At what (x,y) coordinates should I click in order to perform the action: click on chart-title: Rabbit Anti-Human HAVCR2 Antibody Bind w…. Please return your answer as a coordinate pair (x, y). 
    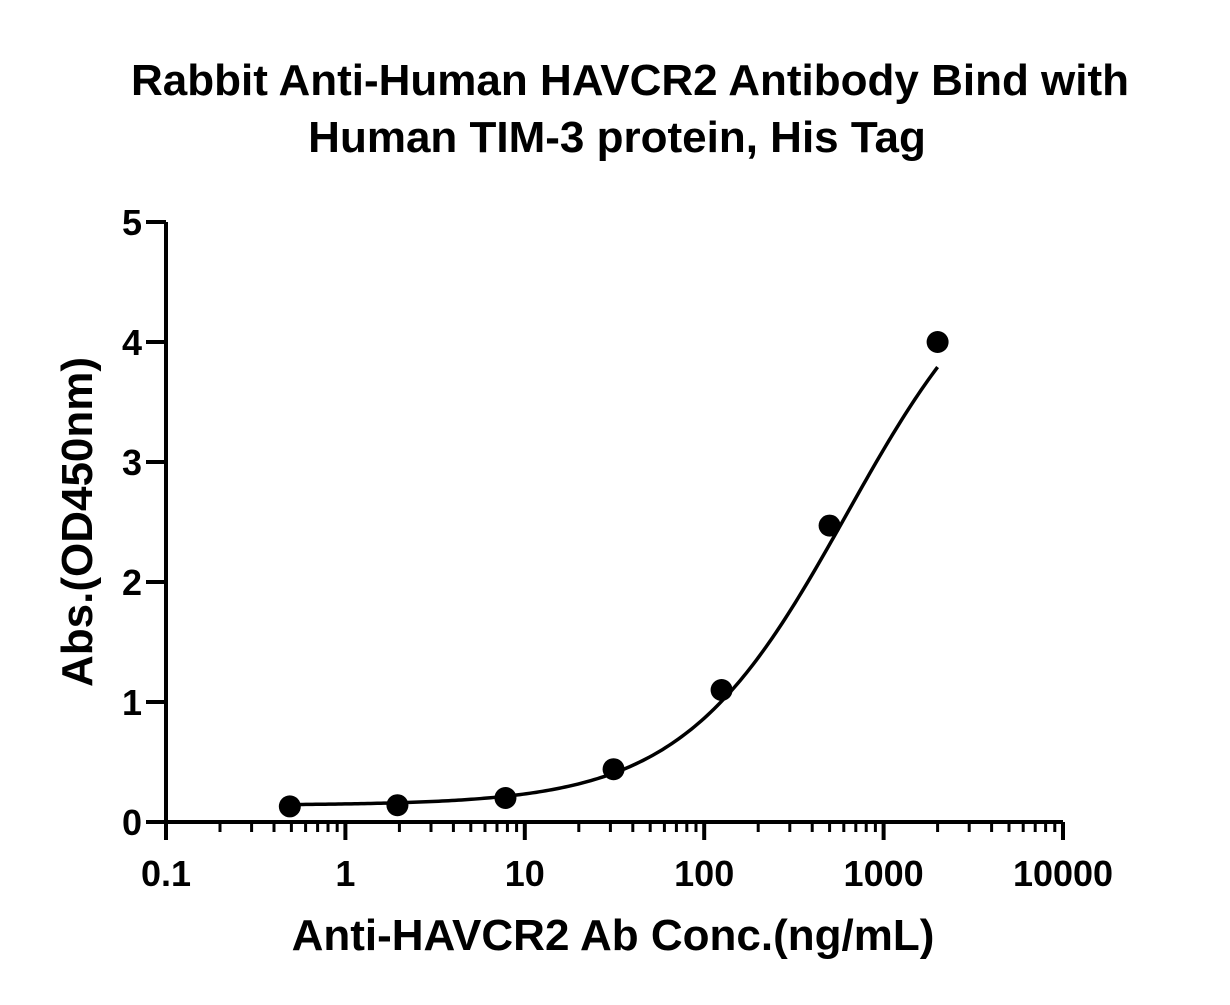
    Looking at the image, I should click on (630, 109).